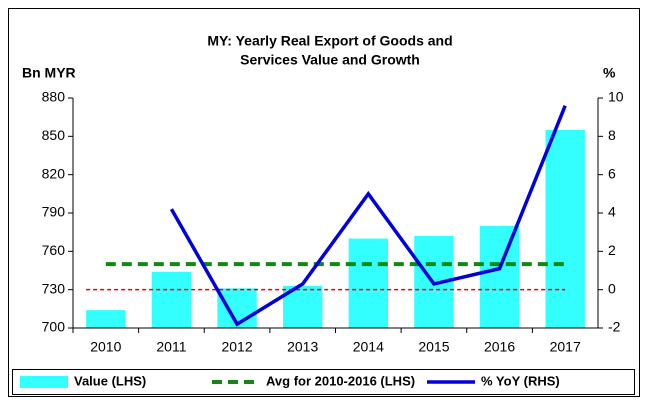  What do you see at coordinates (612, 288) in the screenshot?
I see `y2-tick-label: 0` at bounding box center [612, 288].